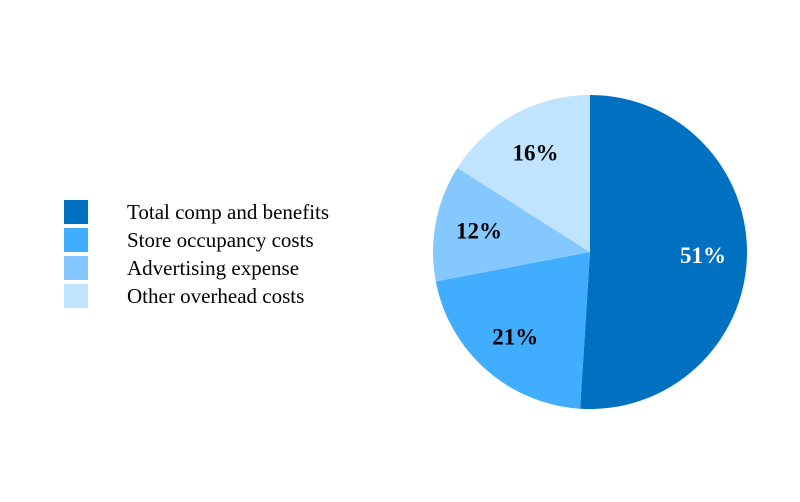 This screenshot has height=502, width=800. Describe the element at coordinates (703, 255) in the screenshot. I see `data-label: 51%` at that location.